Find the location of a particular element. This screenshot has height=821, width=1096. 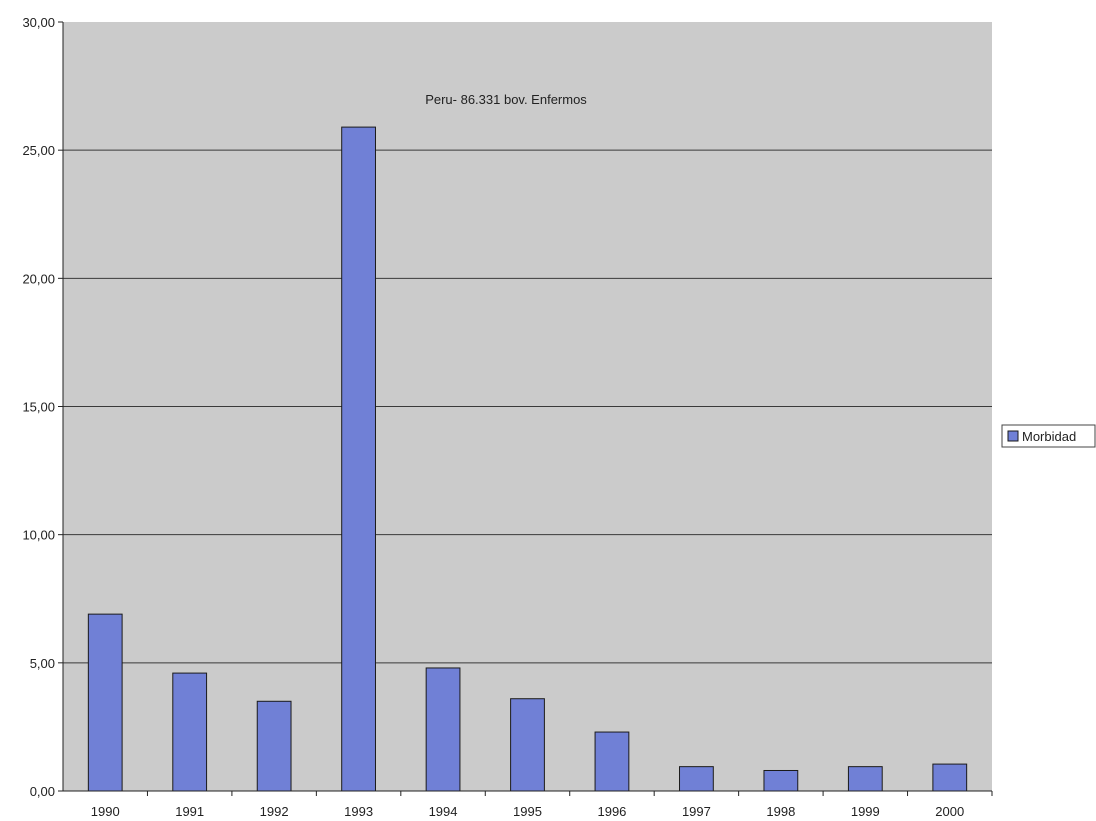

x-tick-label: 1995 is located at coordinates (527, 811).